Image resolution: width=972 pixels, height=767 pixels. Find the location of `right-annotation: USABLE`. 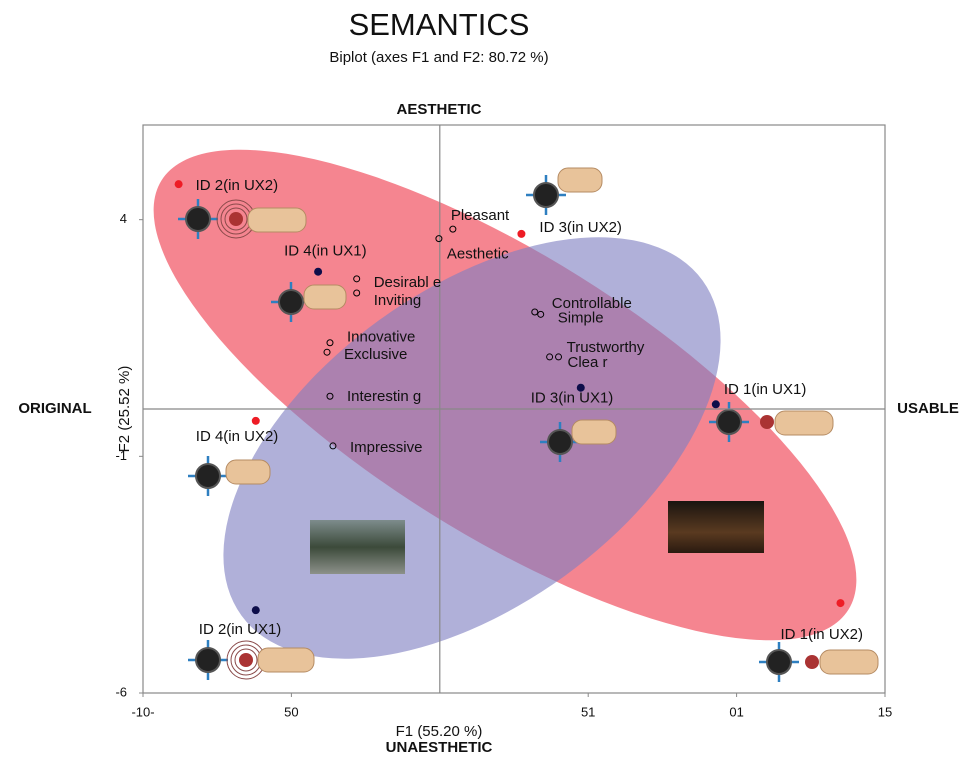

right-annotation: USABLE is located at coordinates (928, 408).